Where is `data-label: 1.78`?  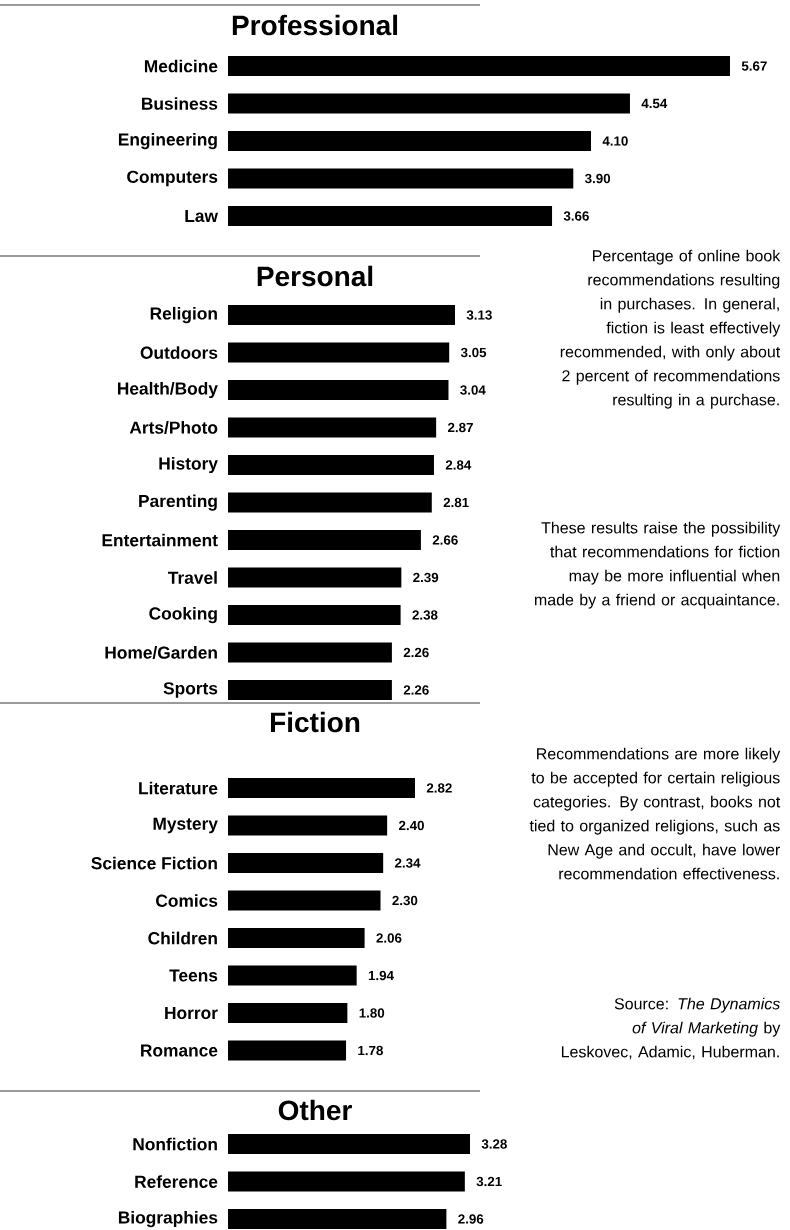 data-label: 1.78 is located at coordinates (370, 1050).